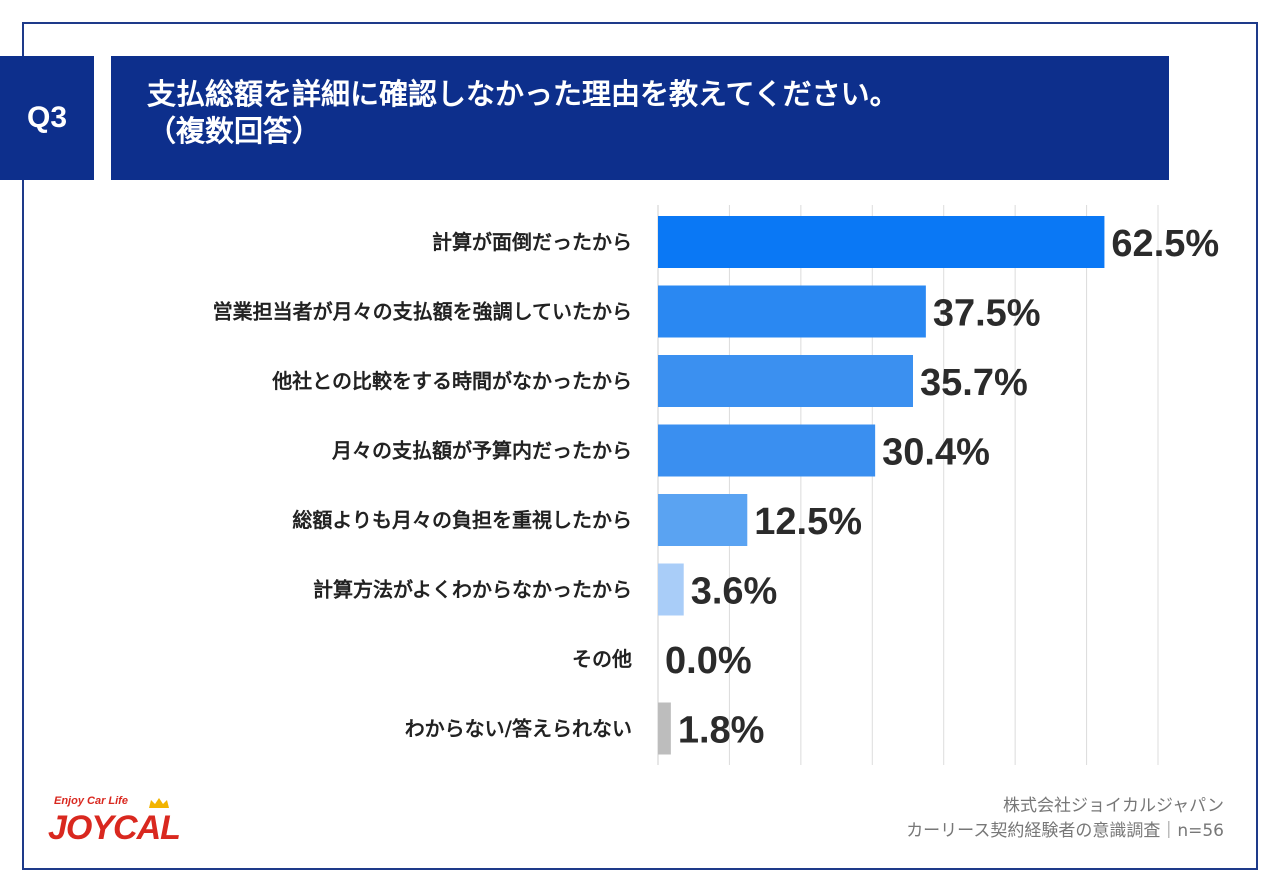  I want to click on value-label: 62.5%, so click(1165, 244).